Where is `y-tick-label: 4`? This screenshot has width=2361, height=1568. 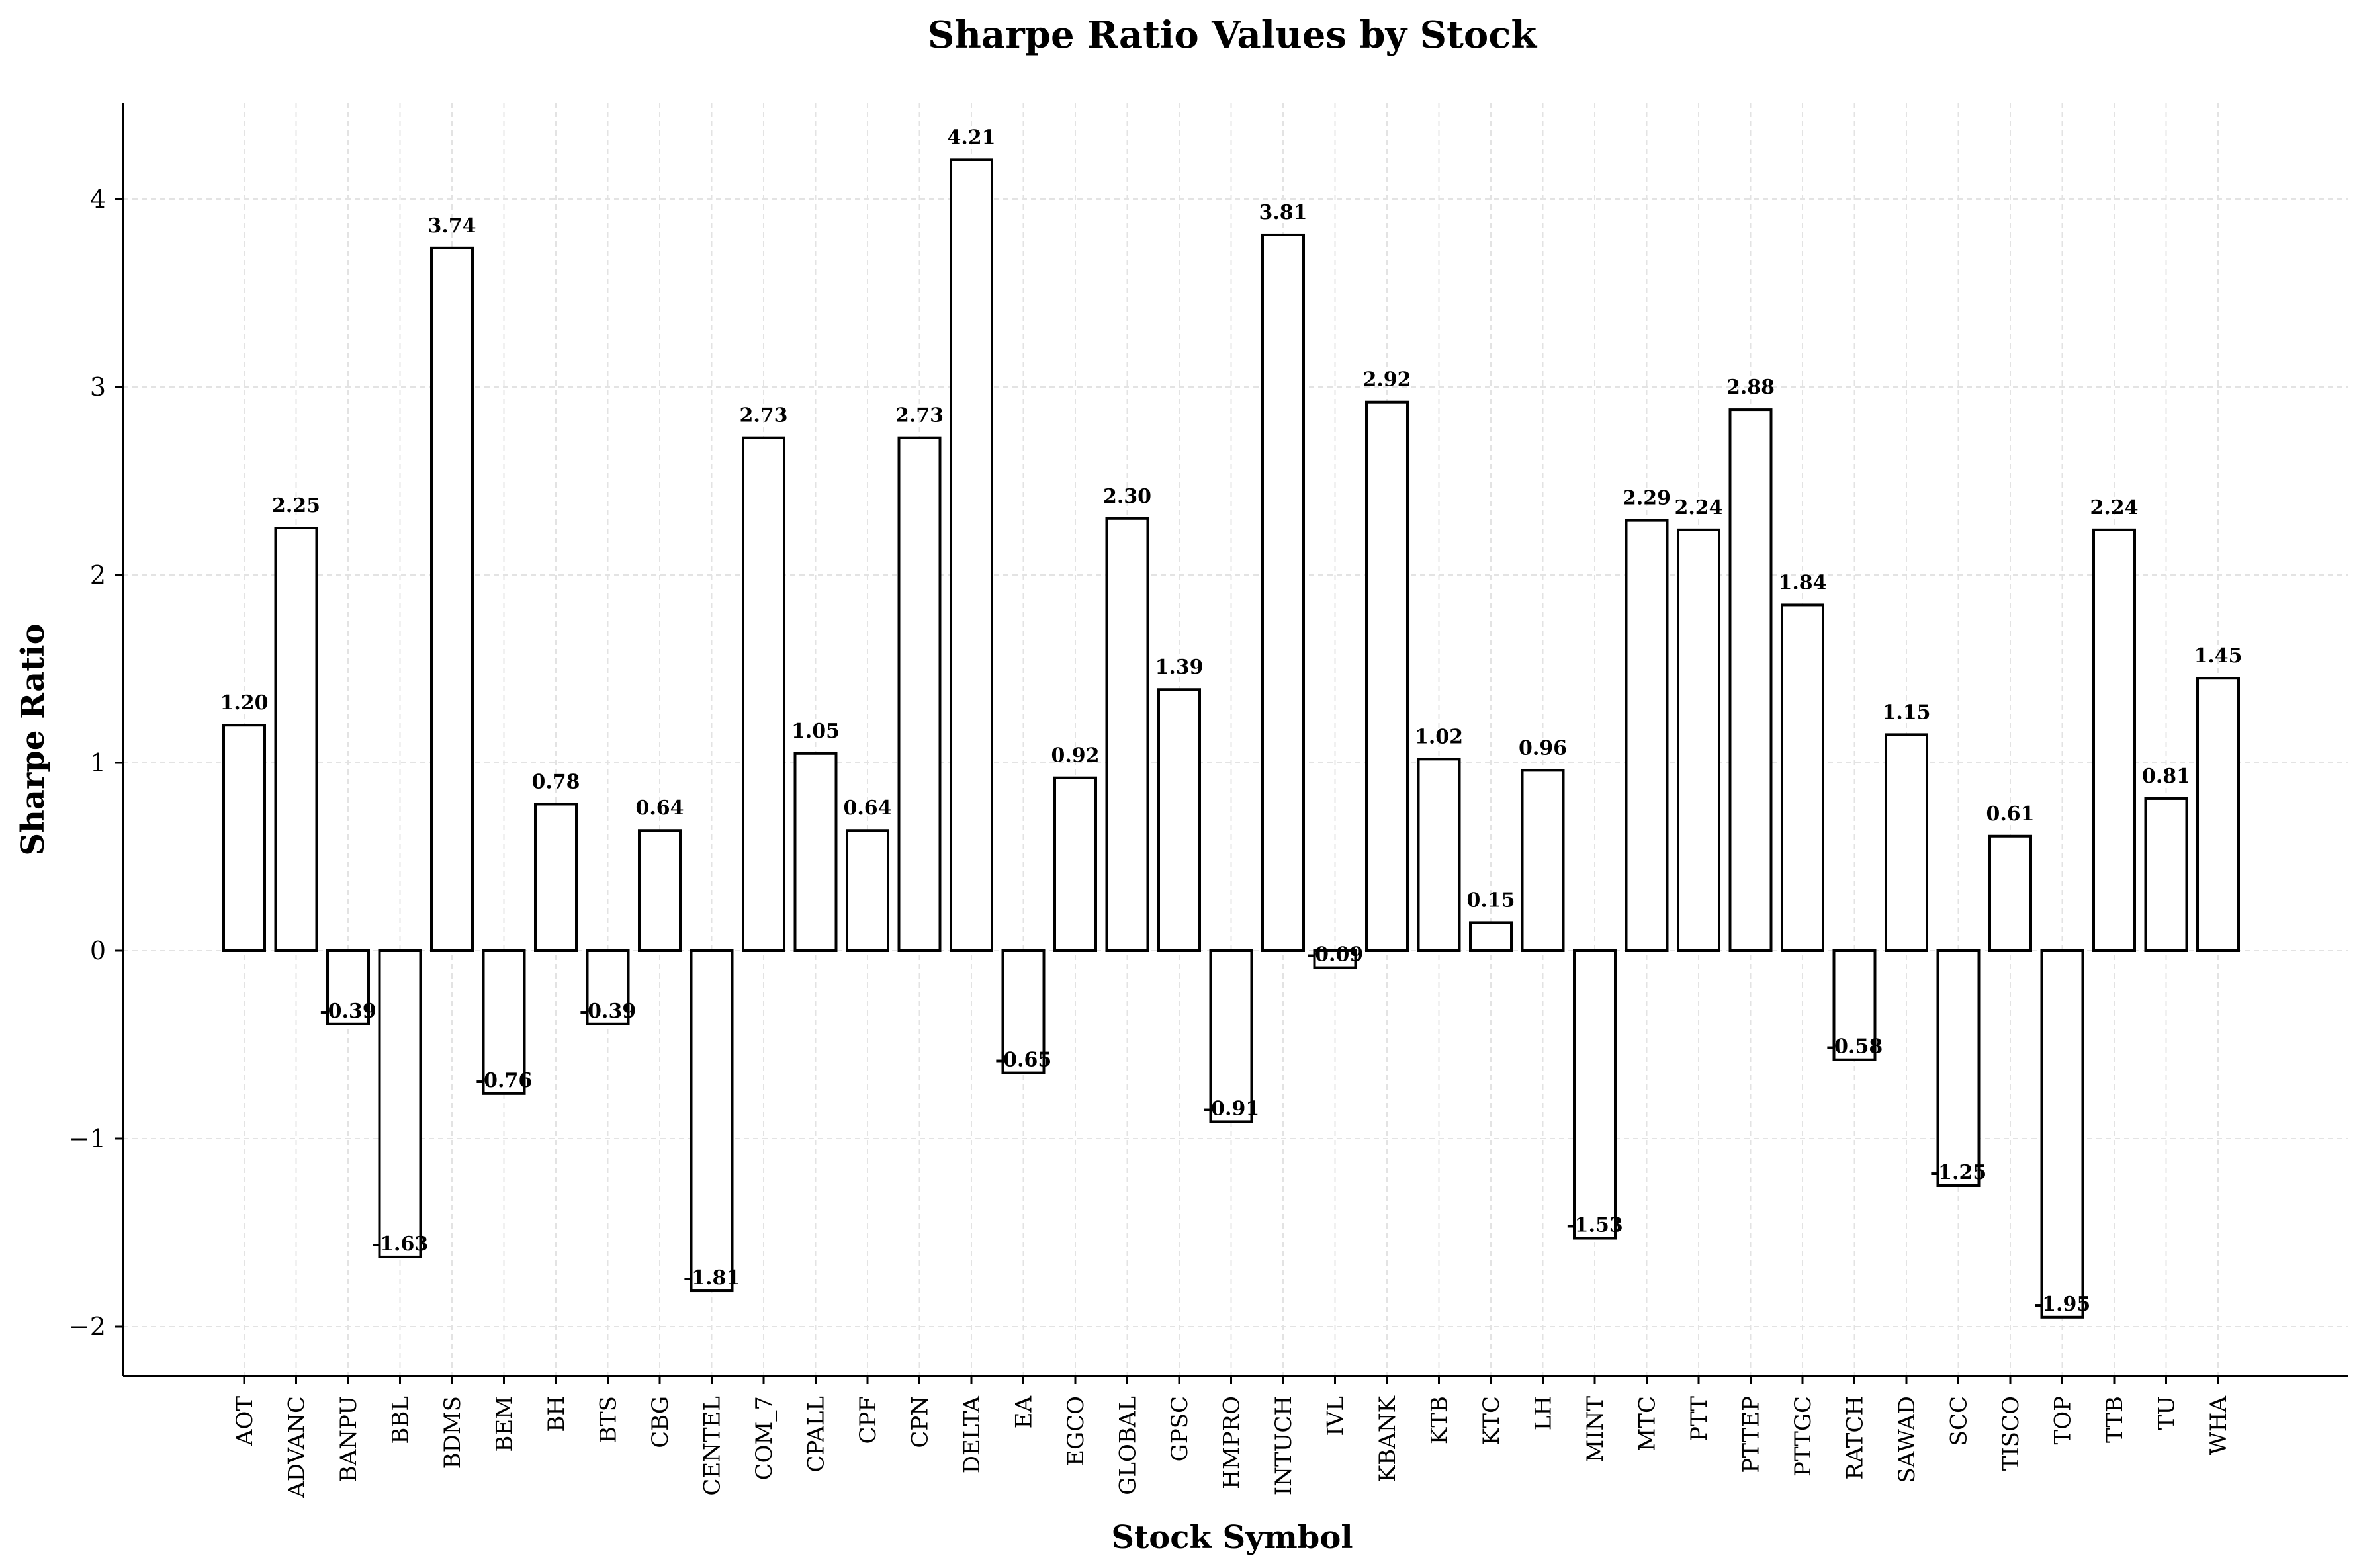 y-tick-label: 4 is located at coordinates (98, 199).